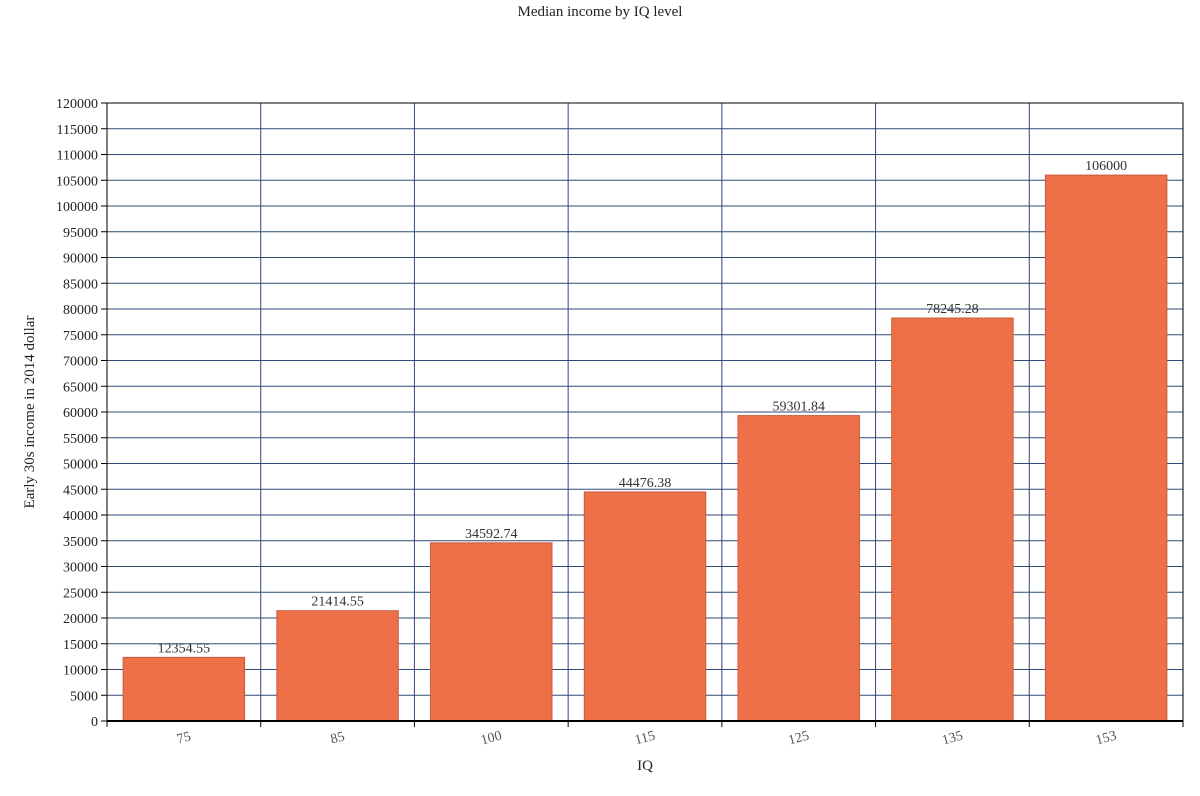  Describe the element at coordinates (80, 310) in the screenshot. I see `y-tick-label: 80000` at that location.